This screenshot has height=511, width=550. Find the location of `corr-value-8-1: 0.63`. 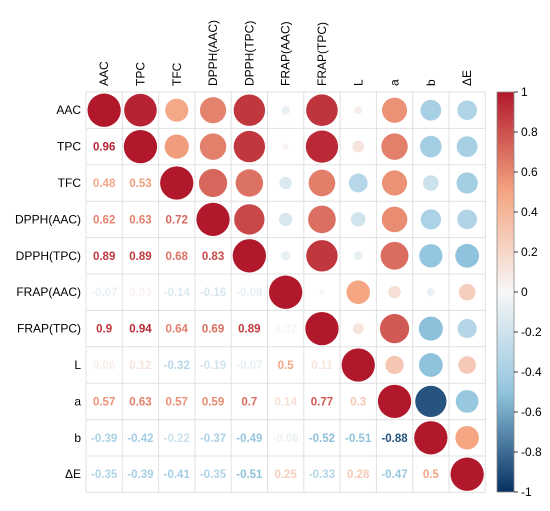

corr-value-8-1: 0.63 is located at coordinates (140, 402).